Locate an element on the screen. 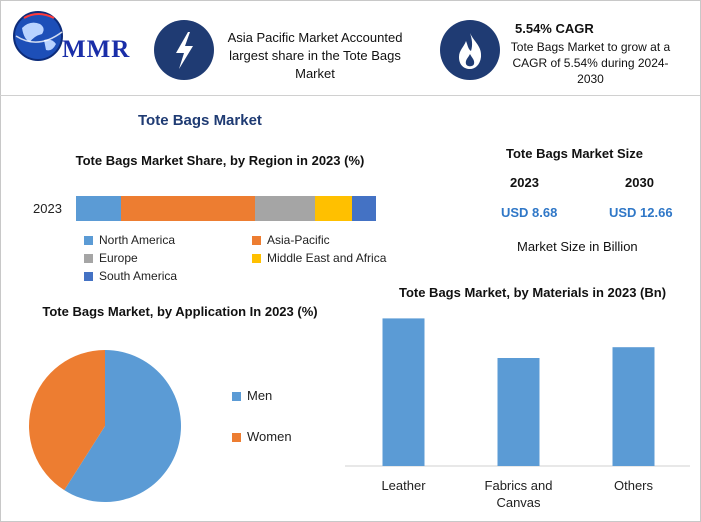 Image resolution: width=701 pixels, height=522 pixels. category-label-others: Others is located at coordinates (634, 485).